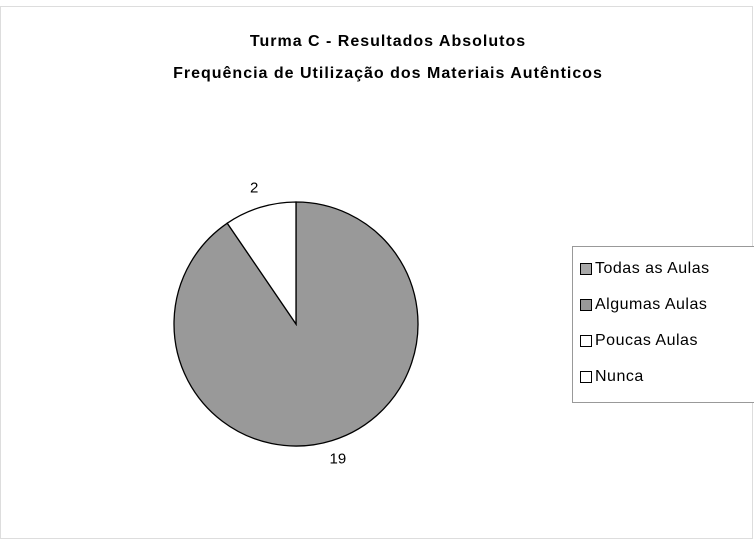  I want to click on legend-label: Algumas Aulas, so click(651, 304).